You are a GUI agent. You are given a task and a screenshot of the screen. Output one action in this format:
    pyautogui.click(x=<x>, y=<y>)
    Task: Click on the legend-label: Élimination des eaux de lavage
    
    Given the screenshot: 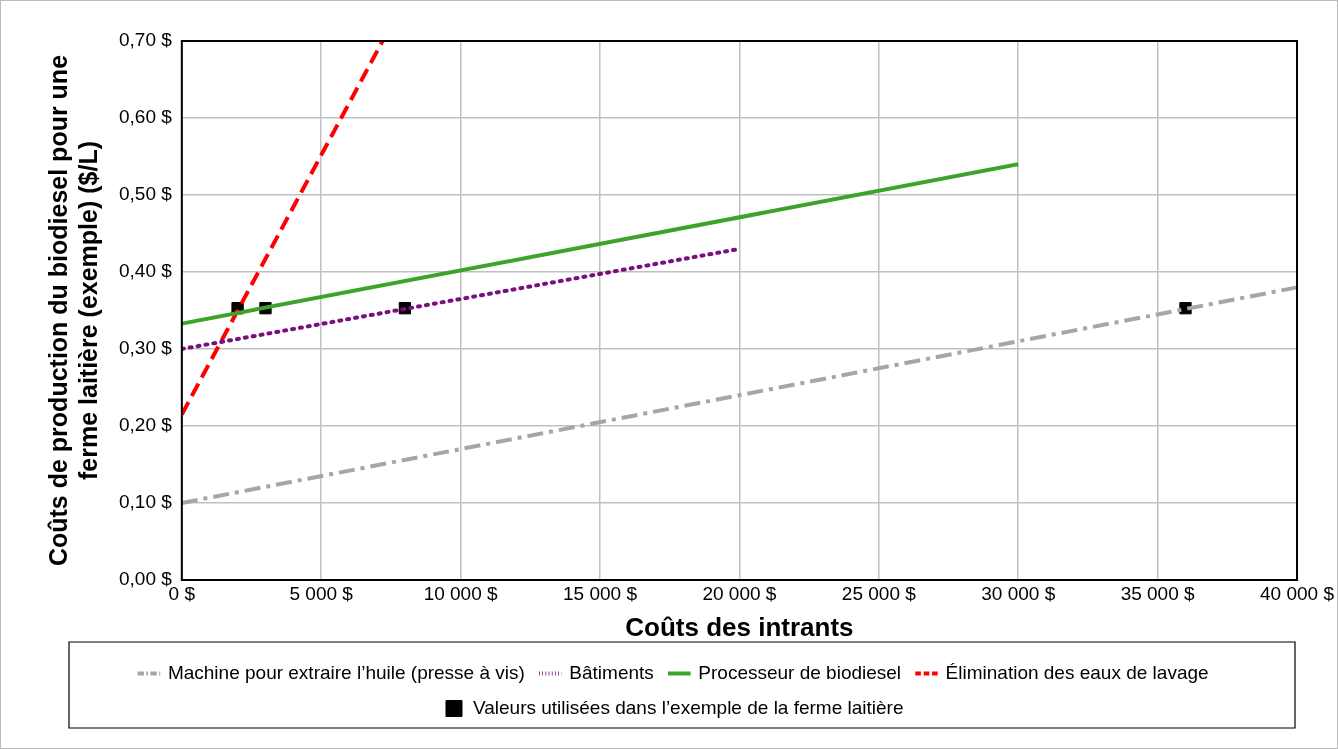 What is the action you would take?
    pyautogui.click(x=1077, y=672)
    